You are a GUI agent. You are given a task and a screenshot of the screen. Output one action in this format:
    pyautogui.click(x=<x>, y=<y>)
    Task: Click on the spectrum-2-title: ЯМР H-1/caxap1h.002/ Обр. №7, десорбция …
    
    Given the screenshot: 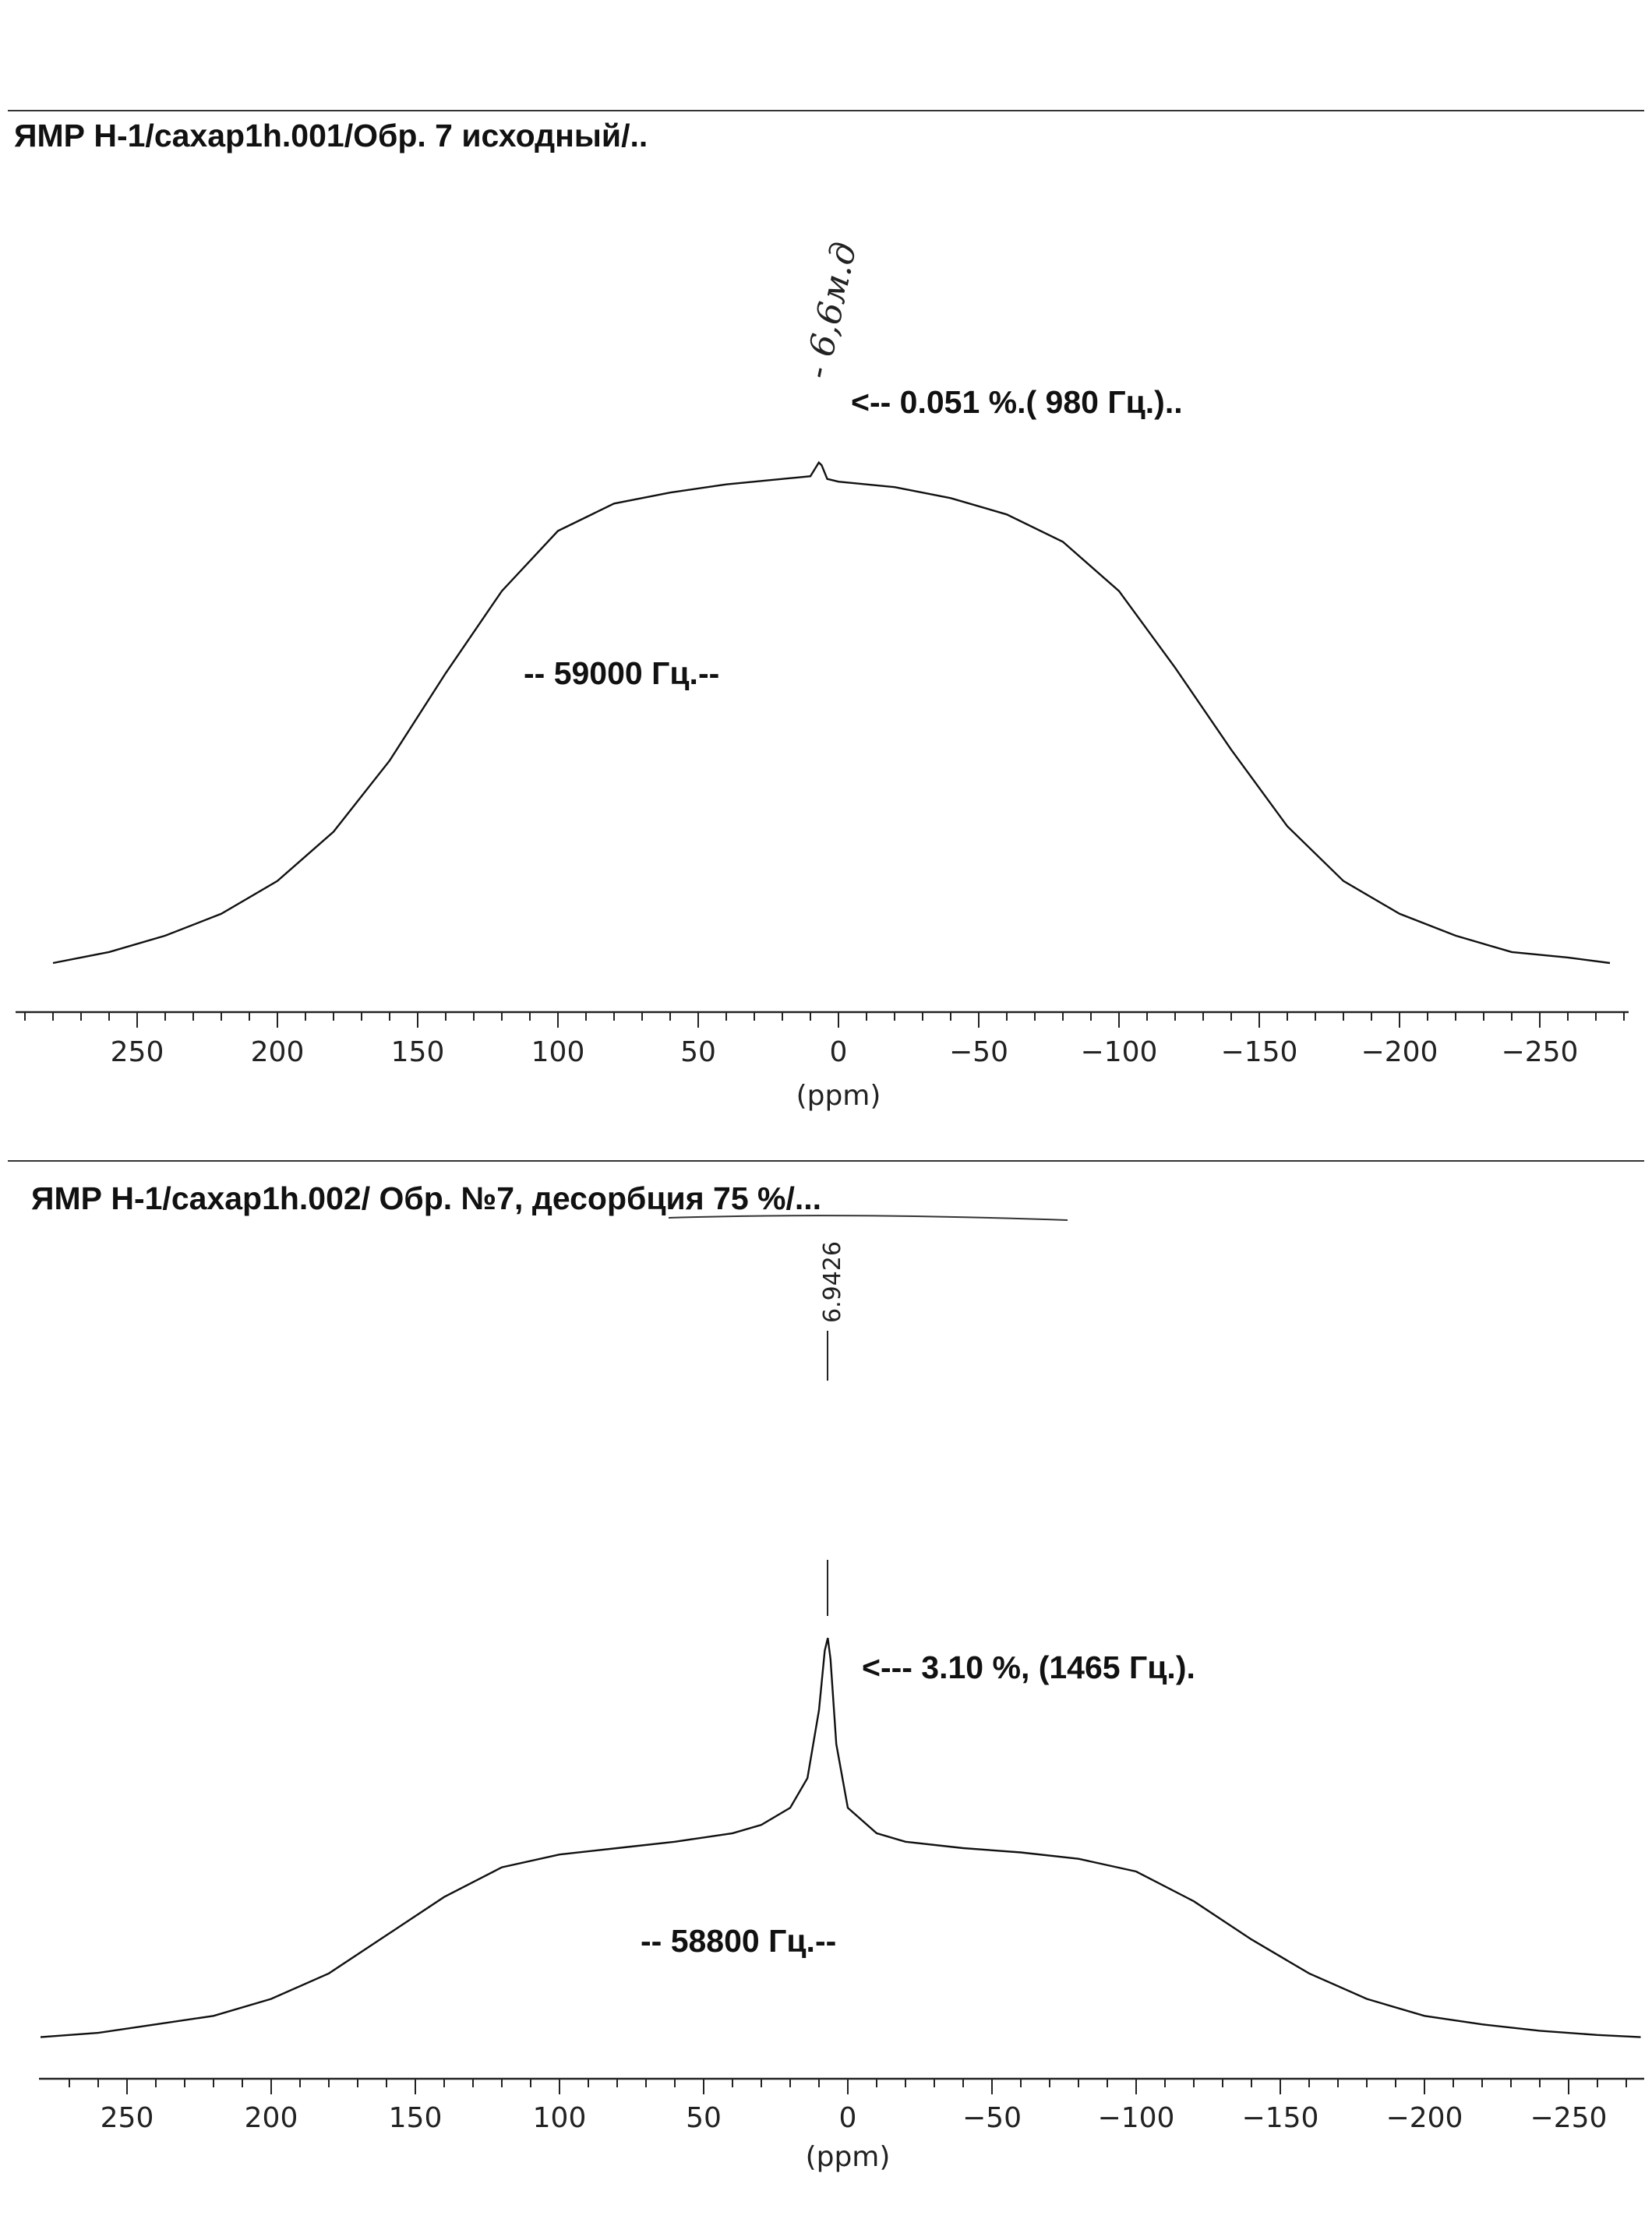 What is the action you would take?
    pyautogui.click(x=426, y=1198)
    